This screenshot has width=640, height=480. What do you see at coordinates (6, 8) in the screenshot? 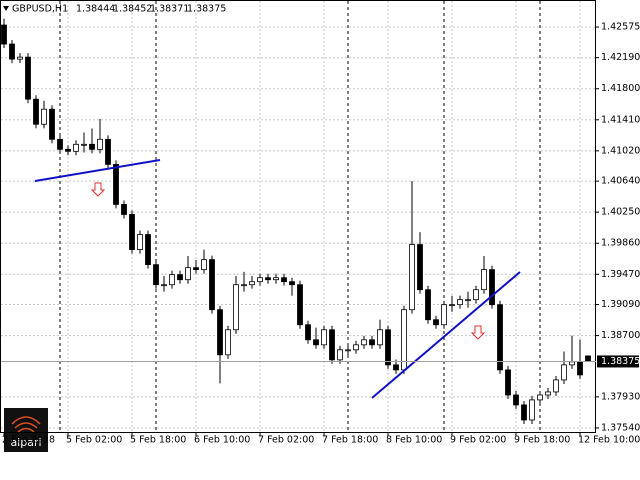
I see `header-icon` at bounding box center [6, 8].